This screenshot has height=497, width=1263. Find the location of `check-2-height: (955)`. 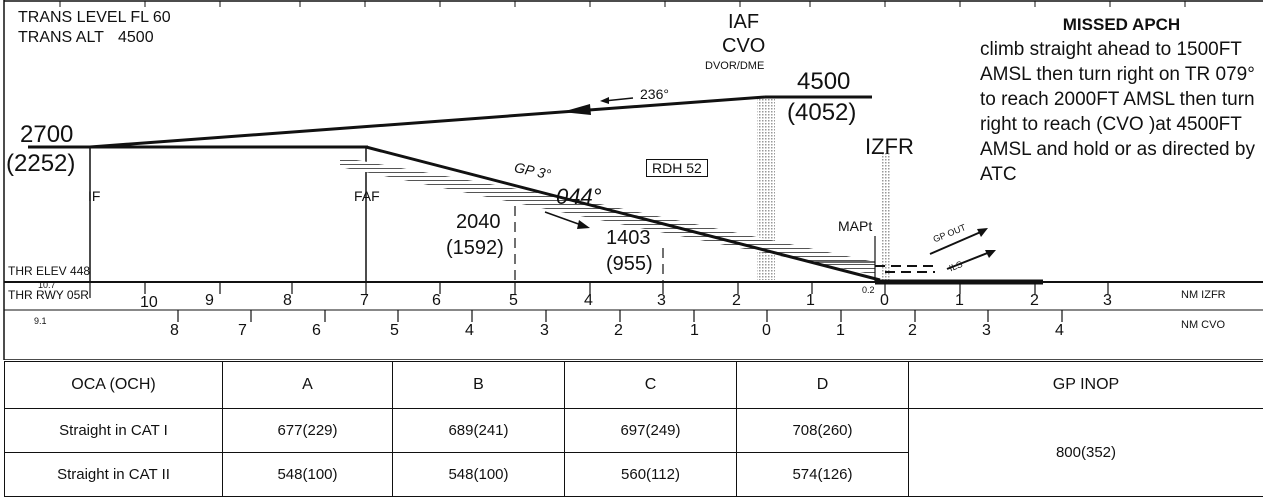

check-2-height: (955) is located at coordinates (629, 264).